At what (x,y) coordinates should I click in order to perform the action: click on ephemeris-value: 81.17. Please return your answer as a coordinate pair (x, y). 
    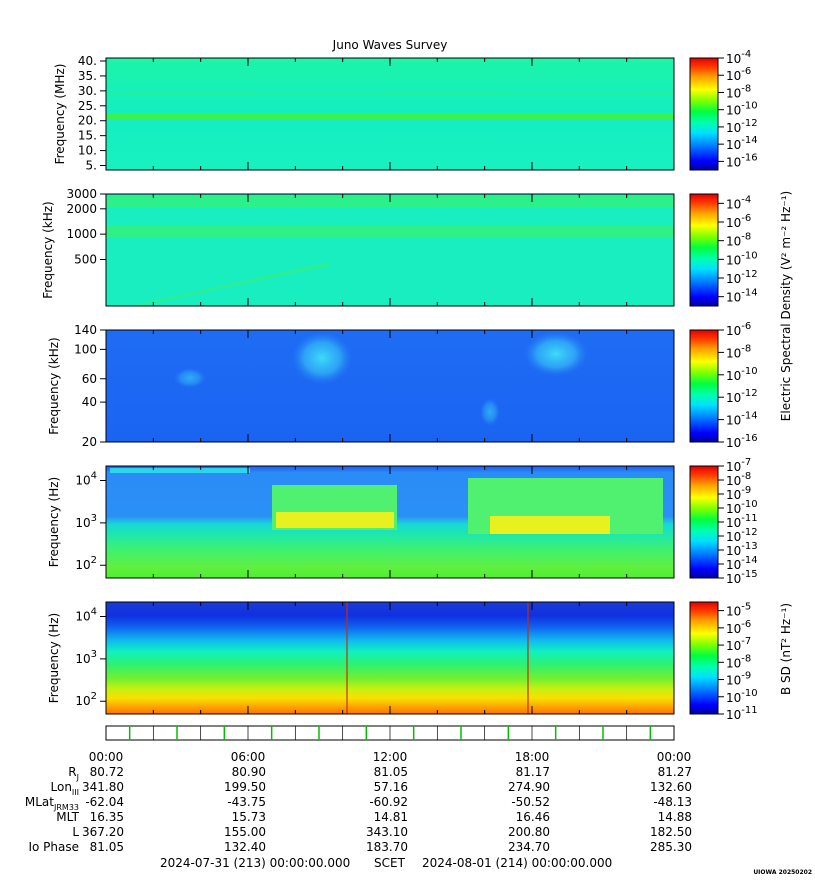
    Looking at the image, I should click on (533, 772).